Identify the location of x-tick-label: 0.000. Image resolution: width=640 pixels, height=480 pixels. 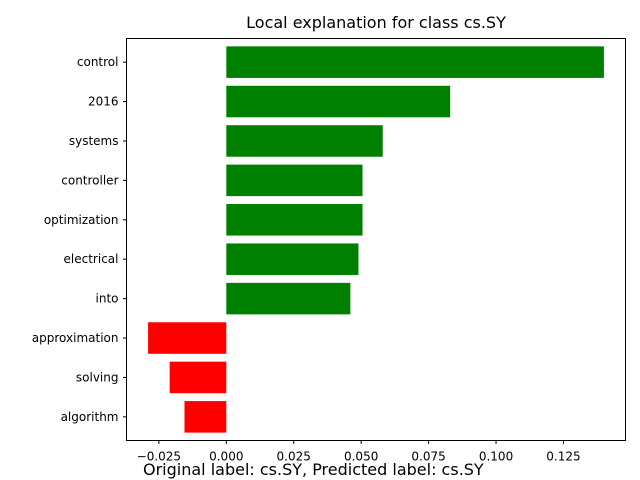
(226, 457).